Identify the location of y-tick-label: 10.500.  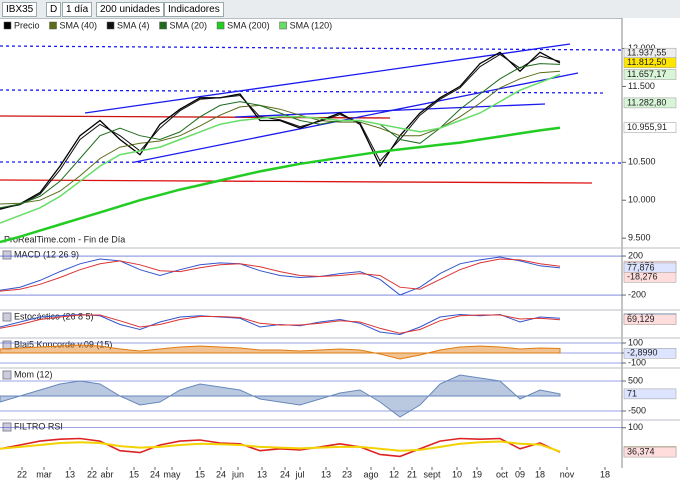
(642, 162).